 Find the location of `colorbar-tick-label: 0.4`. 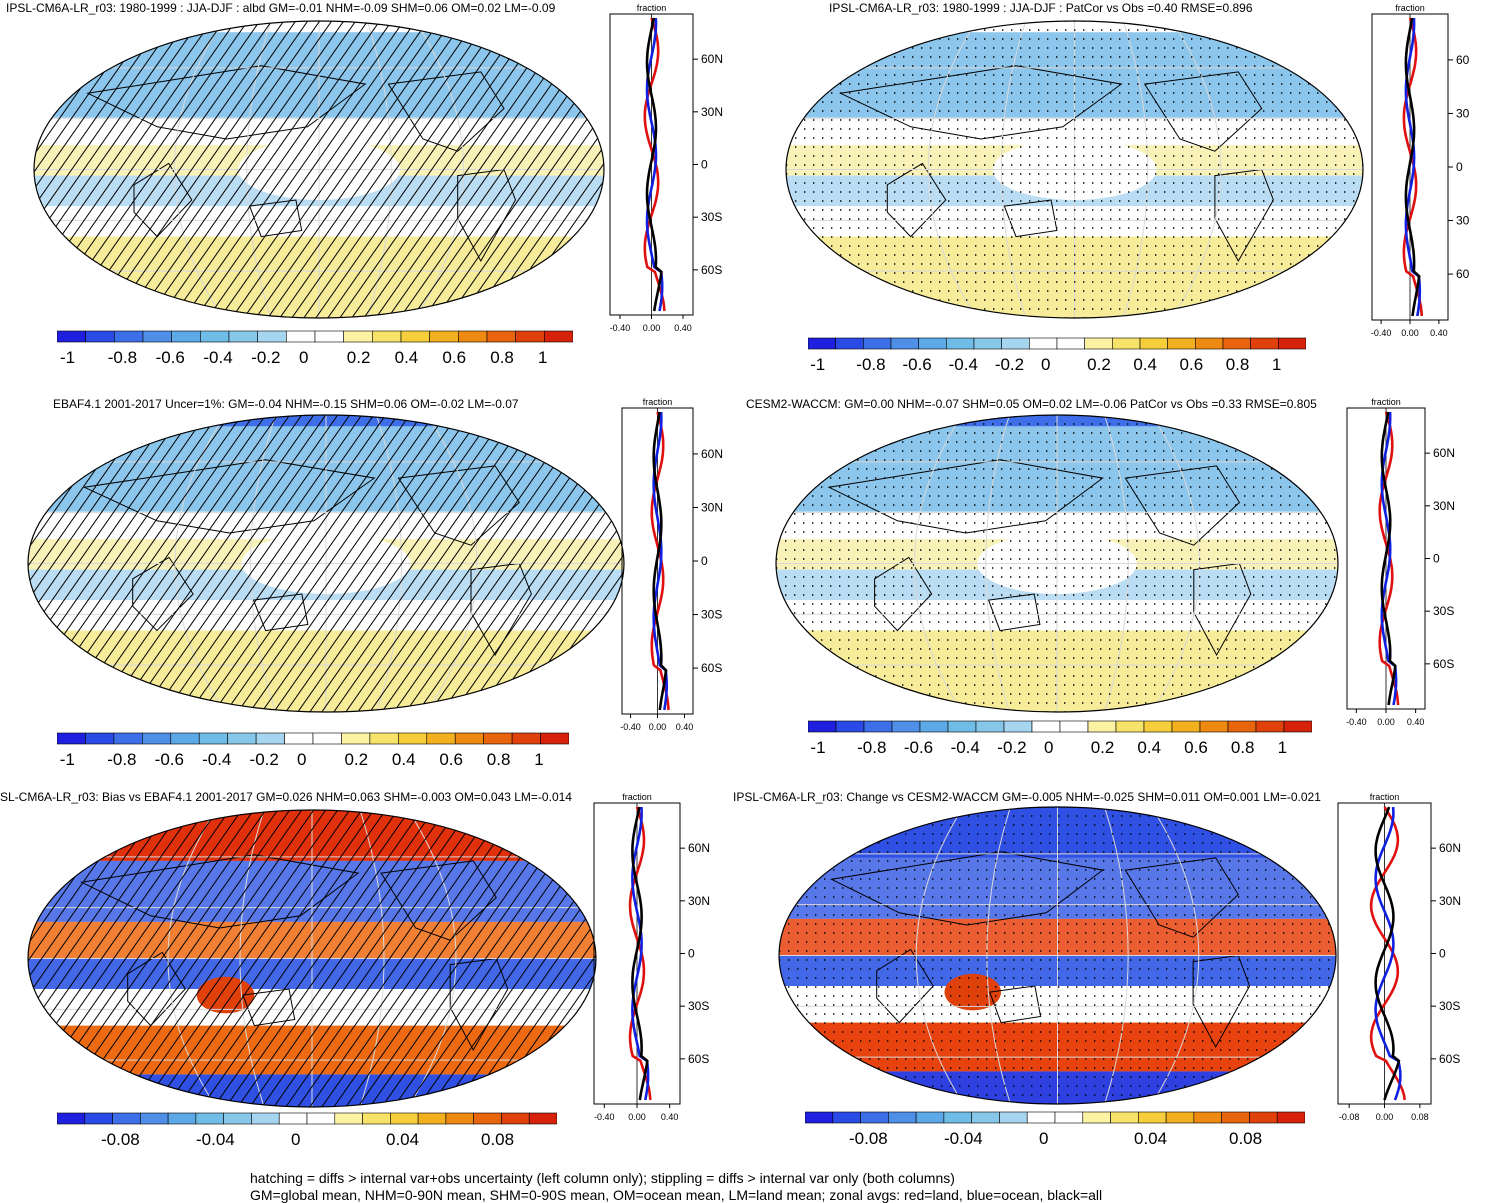

colorbar-tick-label: 0.4 is located at coordinates (406, 357).